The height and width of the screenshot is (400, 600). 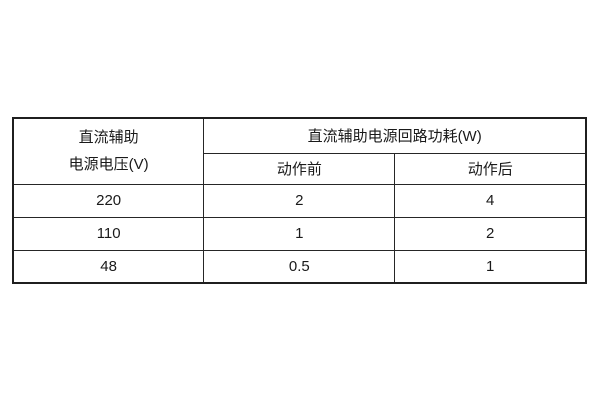 I want to click on after-action-header: 动作后, so click(x=490, y=168).